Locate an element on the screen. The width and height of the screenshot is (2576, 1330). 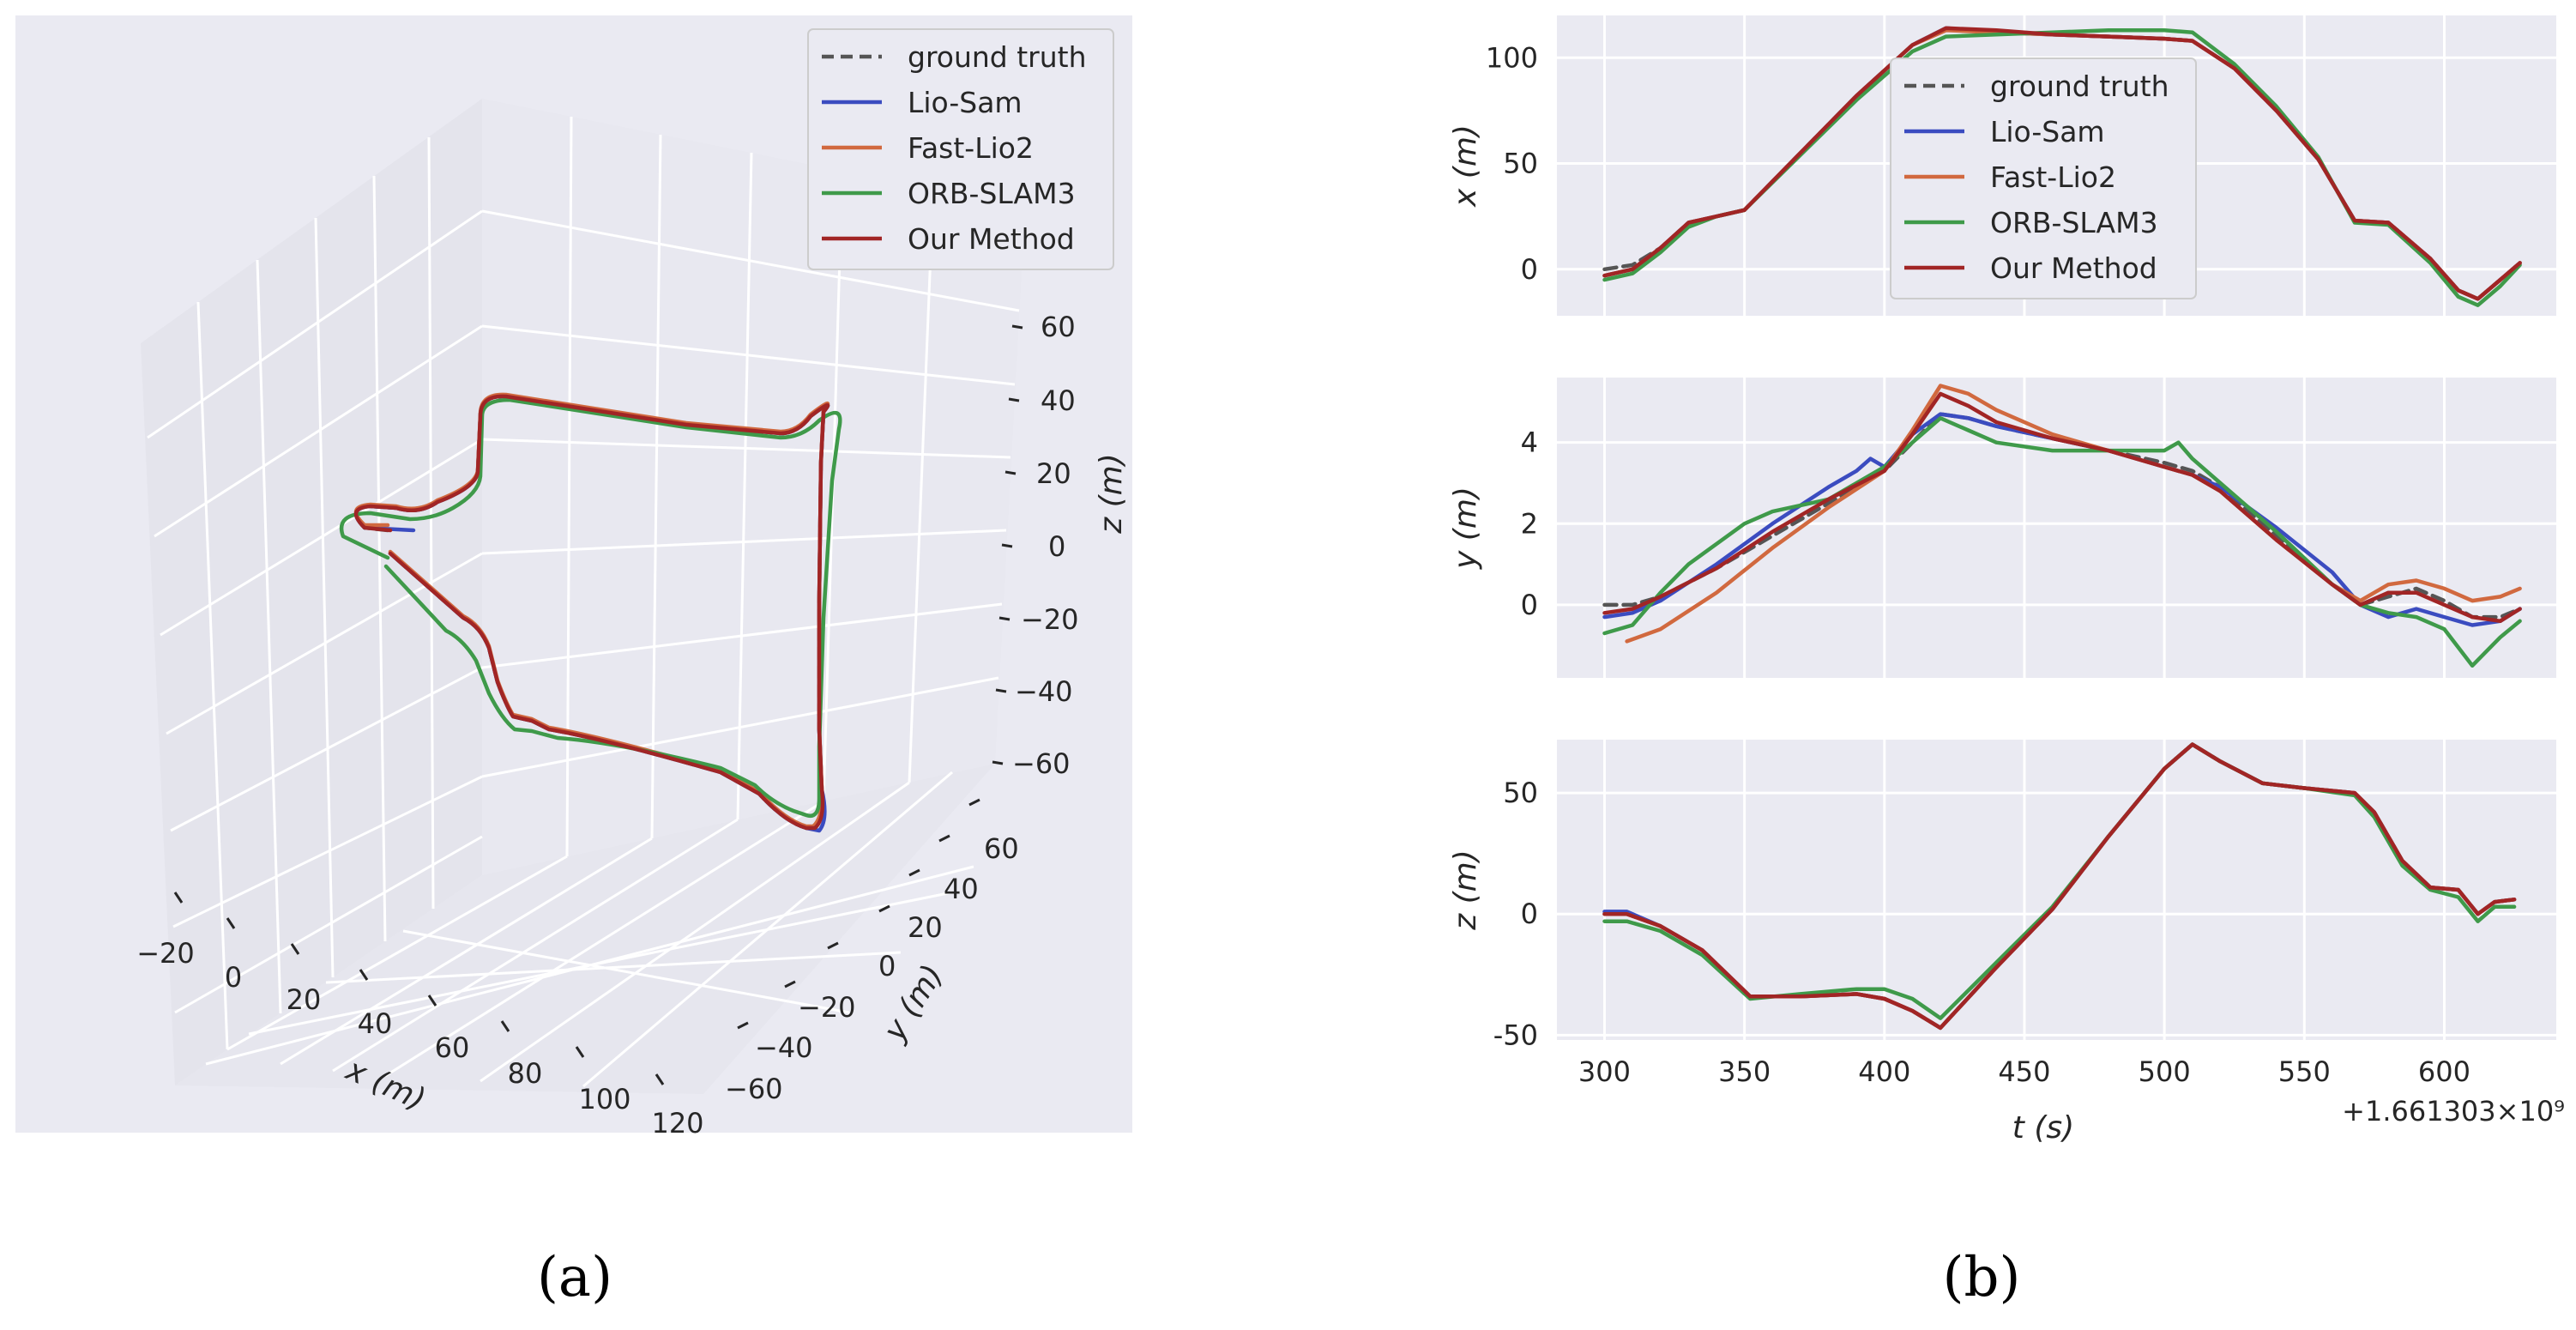
y-tick-label: 2 is located at coordinates (1529, 523).